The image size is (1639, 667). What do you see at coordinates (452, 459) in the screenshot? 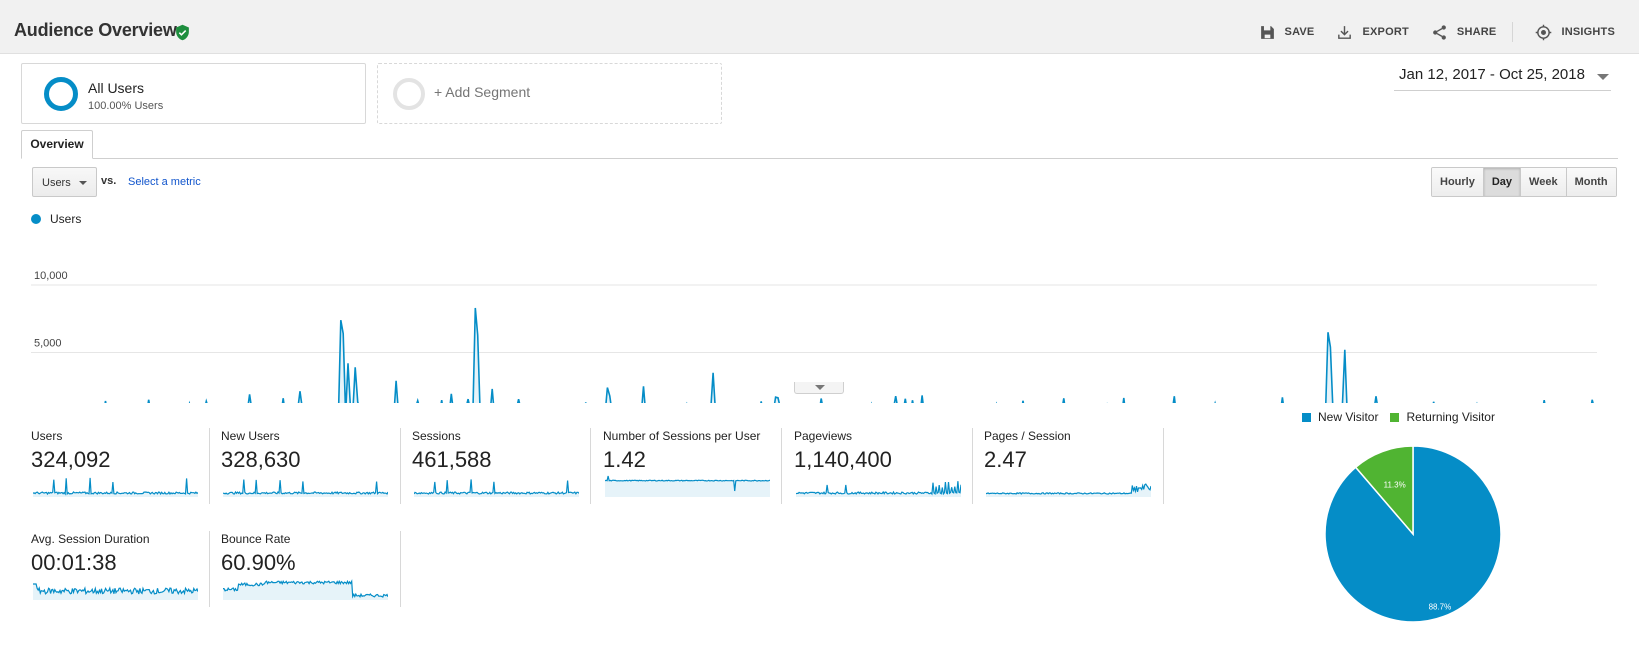
I see `scorecard-value: 461,588` at bounding box center [452, 459].